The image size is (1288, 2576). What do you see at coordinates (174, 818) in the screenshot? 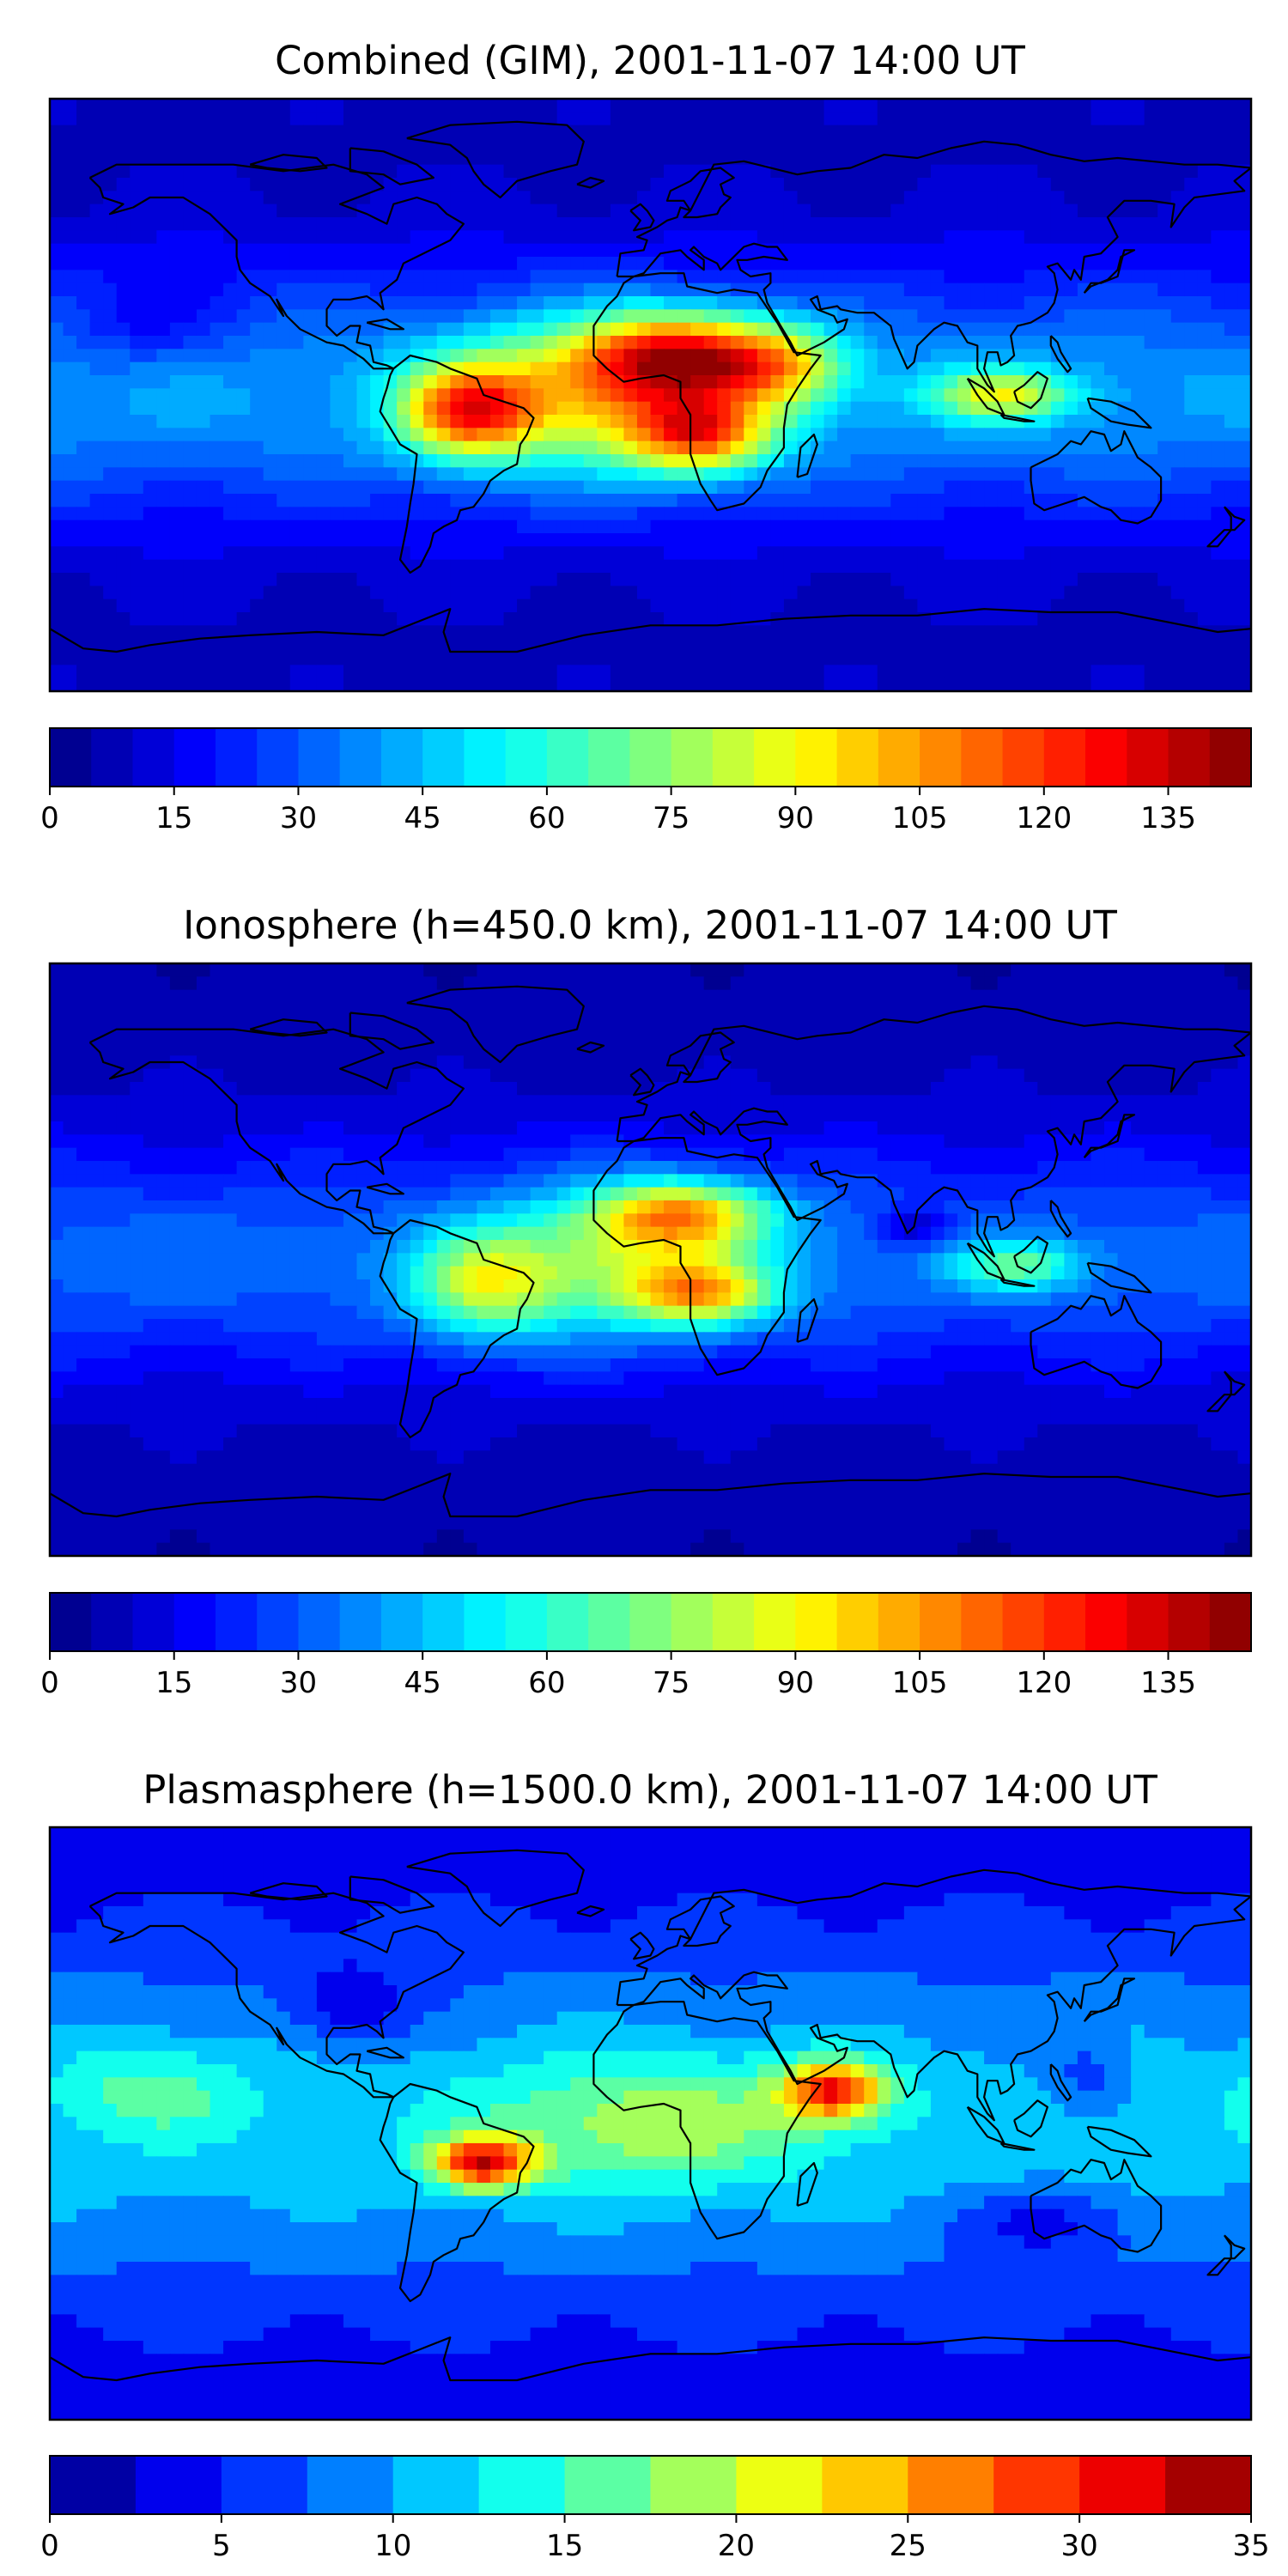
I see `colorbar-tick-label: 15` at bounding box center [174, 818].